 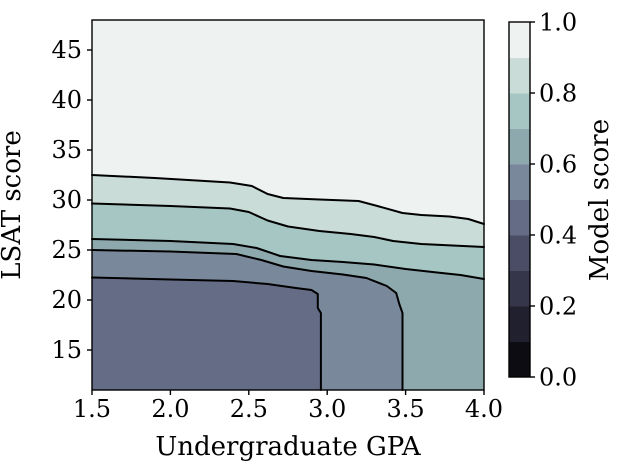 What do you see at coordinates (66, 200) in the screenshot?
I see `y-tick-label: 30` at bounding box center [66, 200].